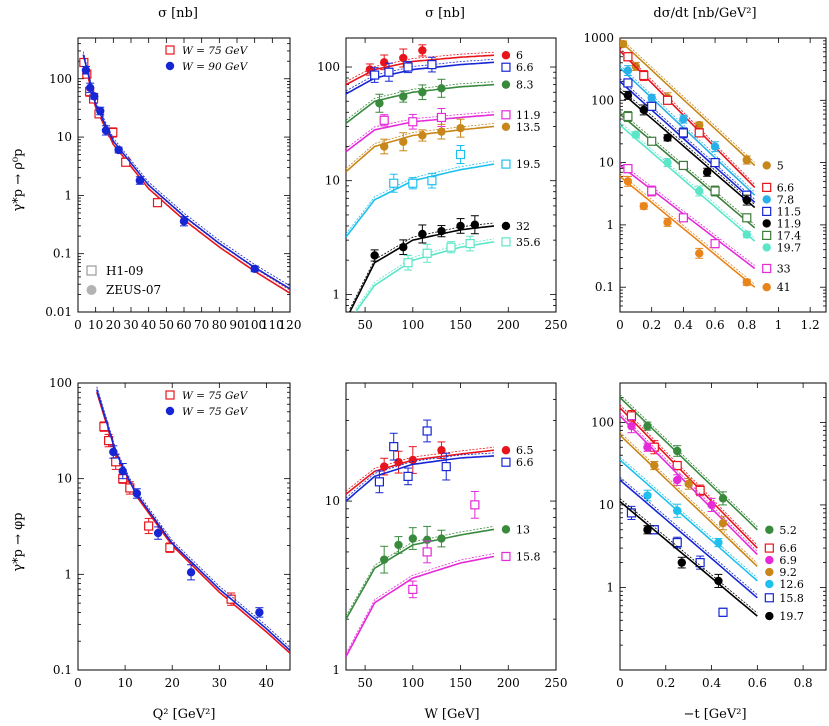 Image resolution: width=829 pixels, height=726 pixels. What do you see at coordinates (451, 714) in the screenshot?
I see `x-label-w: W [GeV]` at bounding box center [451, 714].